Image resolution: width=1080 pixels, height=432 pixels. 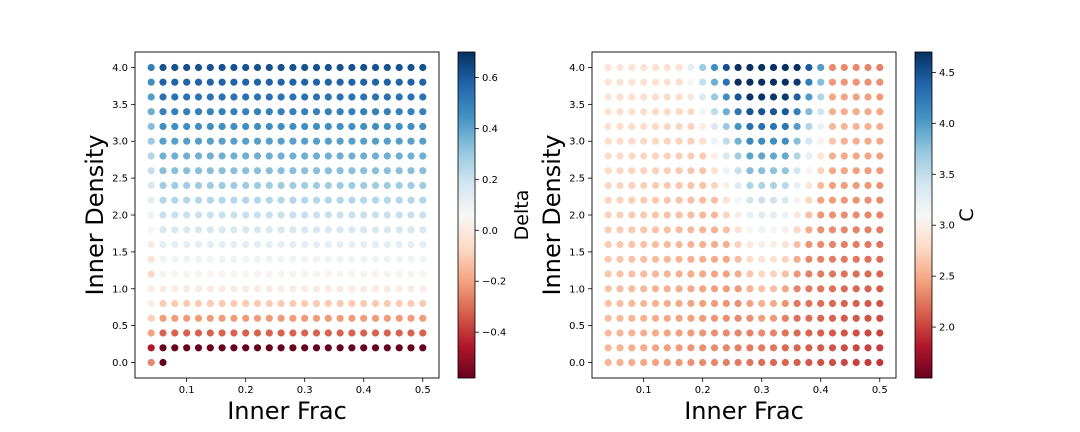 What do you see at coordinates (490, 129) in the screenshot?
I see `colorbar-tick-label: 0.4` at bounding box center [490, 129].